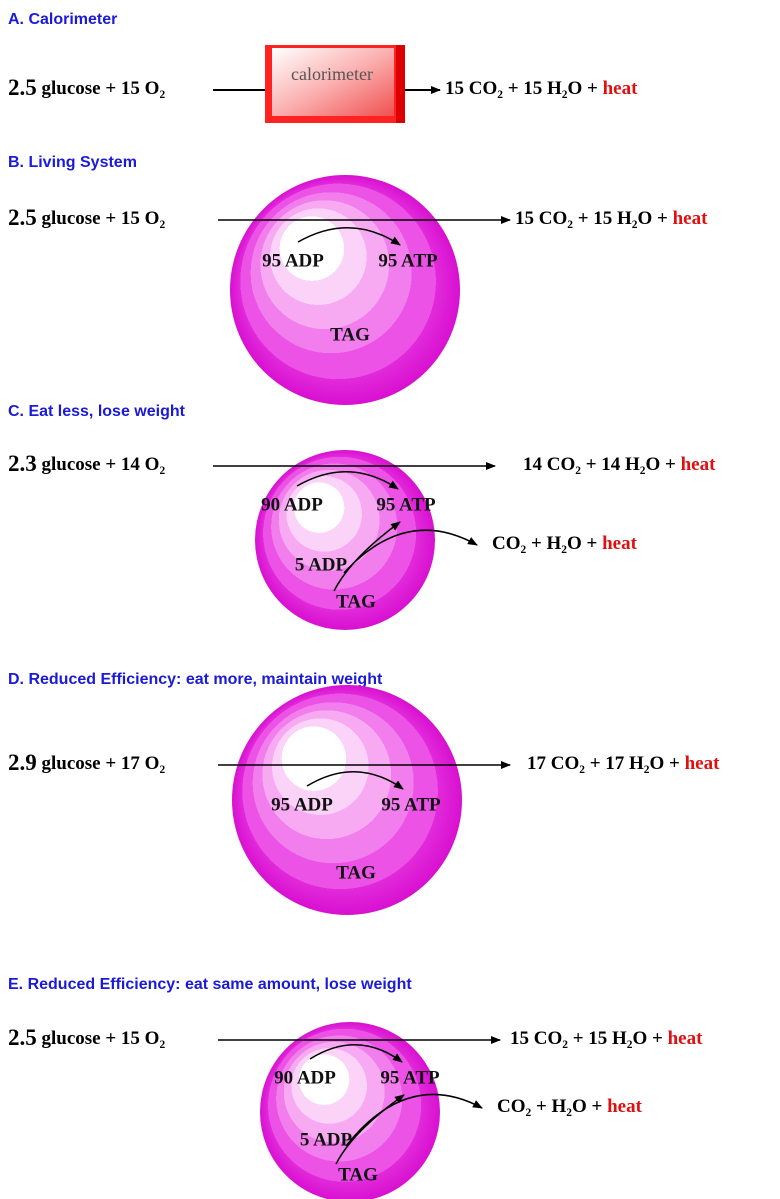  I want to click on reactants: 2.3 glucose + 14 O₂, so click(86, 463).